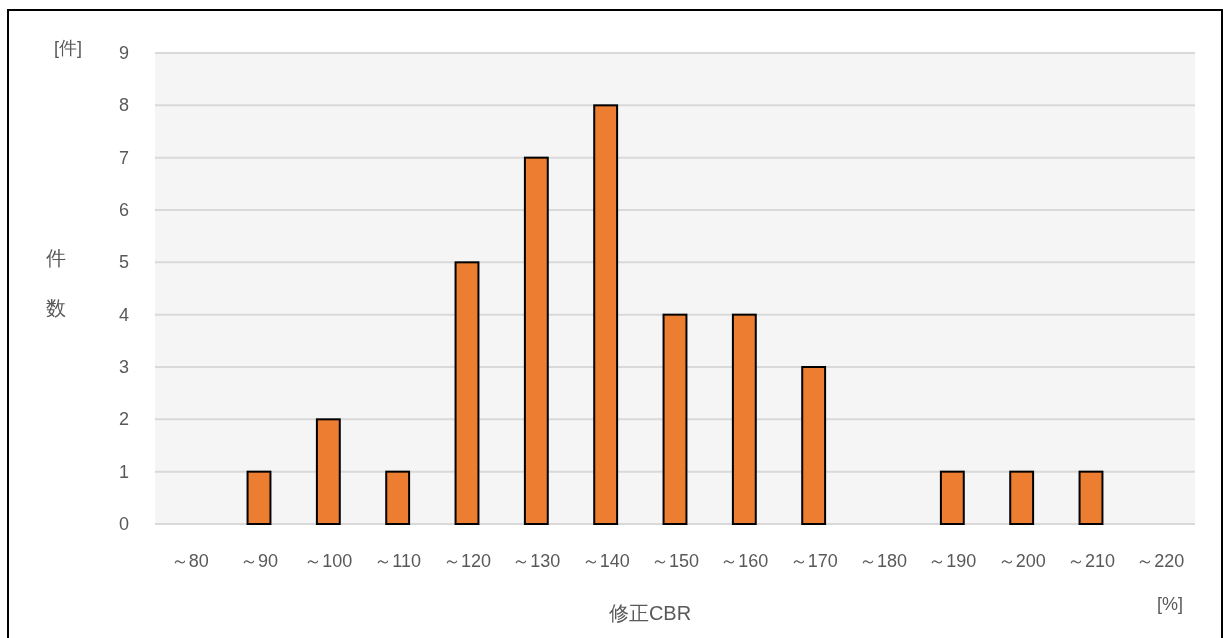 This screenshot has width=1225, height=638. Describe the element at coordinates (397, 561) in the screenshot. I see `x-tick-label: ～110` at that location.